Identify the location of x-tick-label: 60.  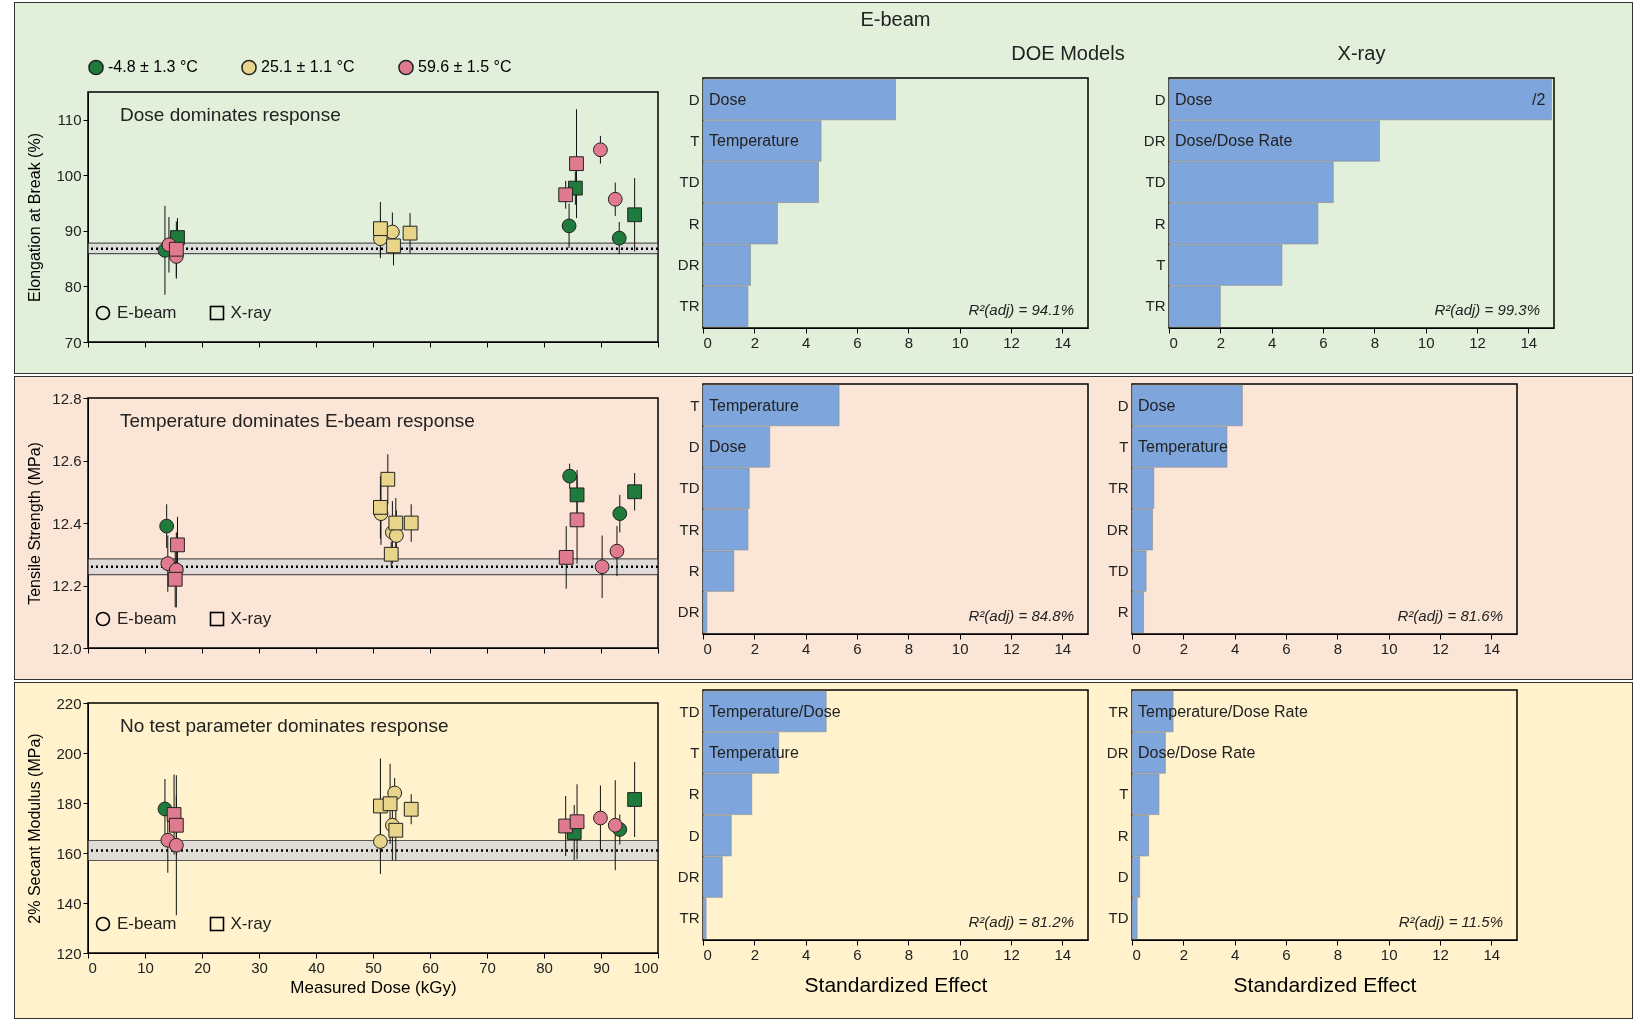
(430, 967).